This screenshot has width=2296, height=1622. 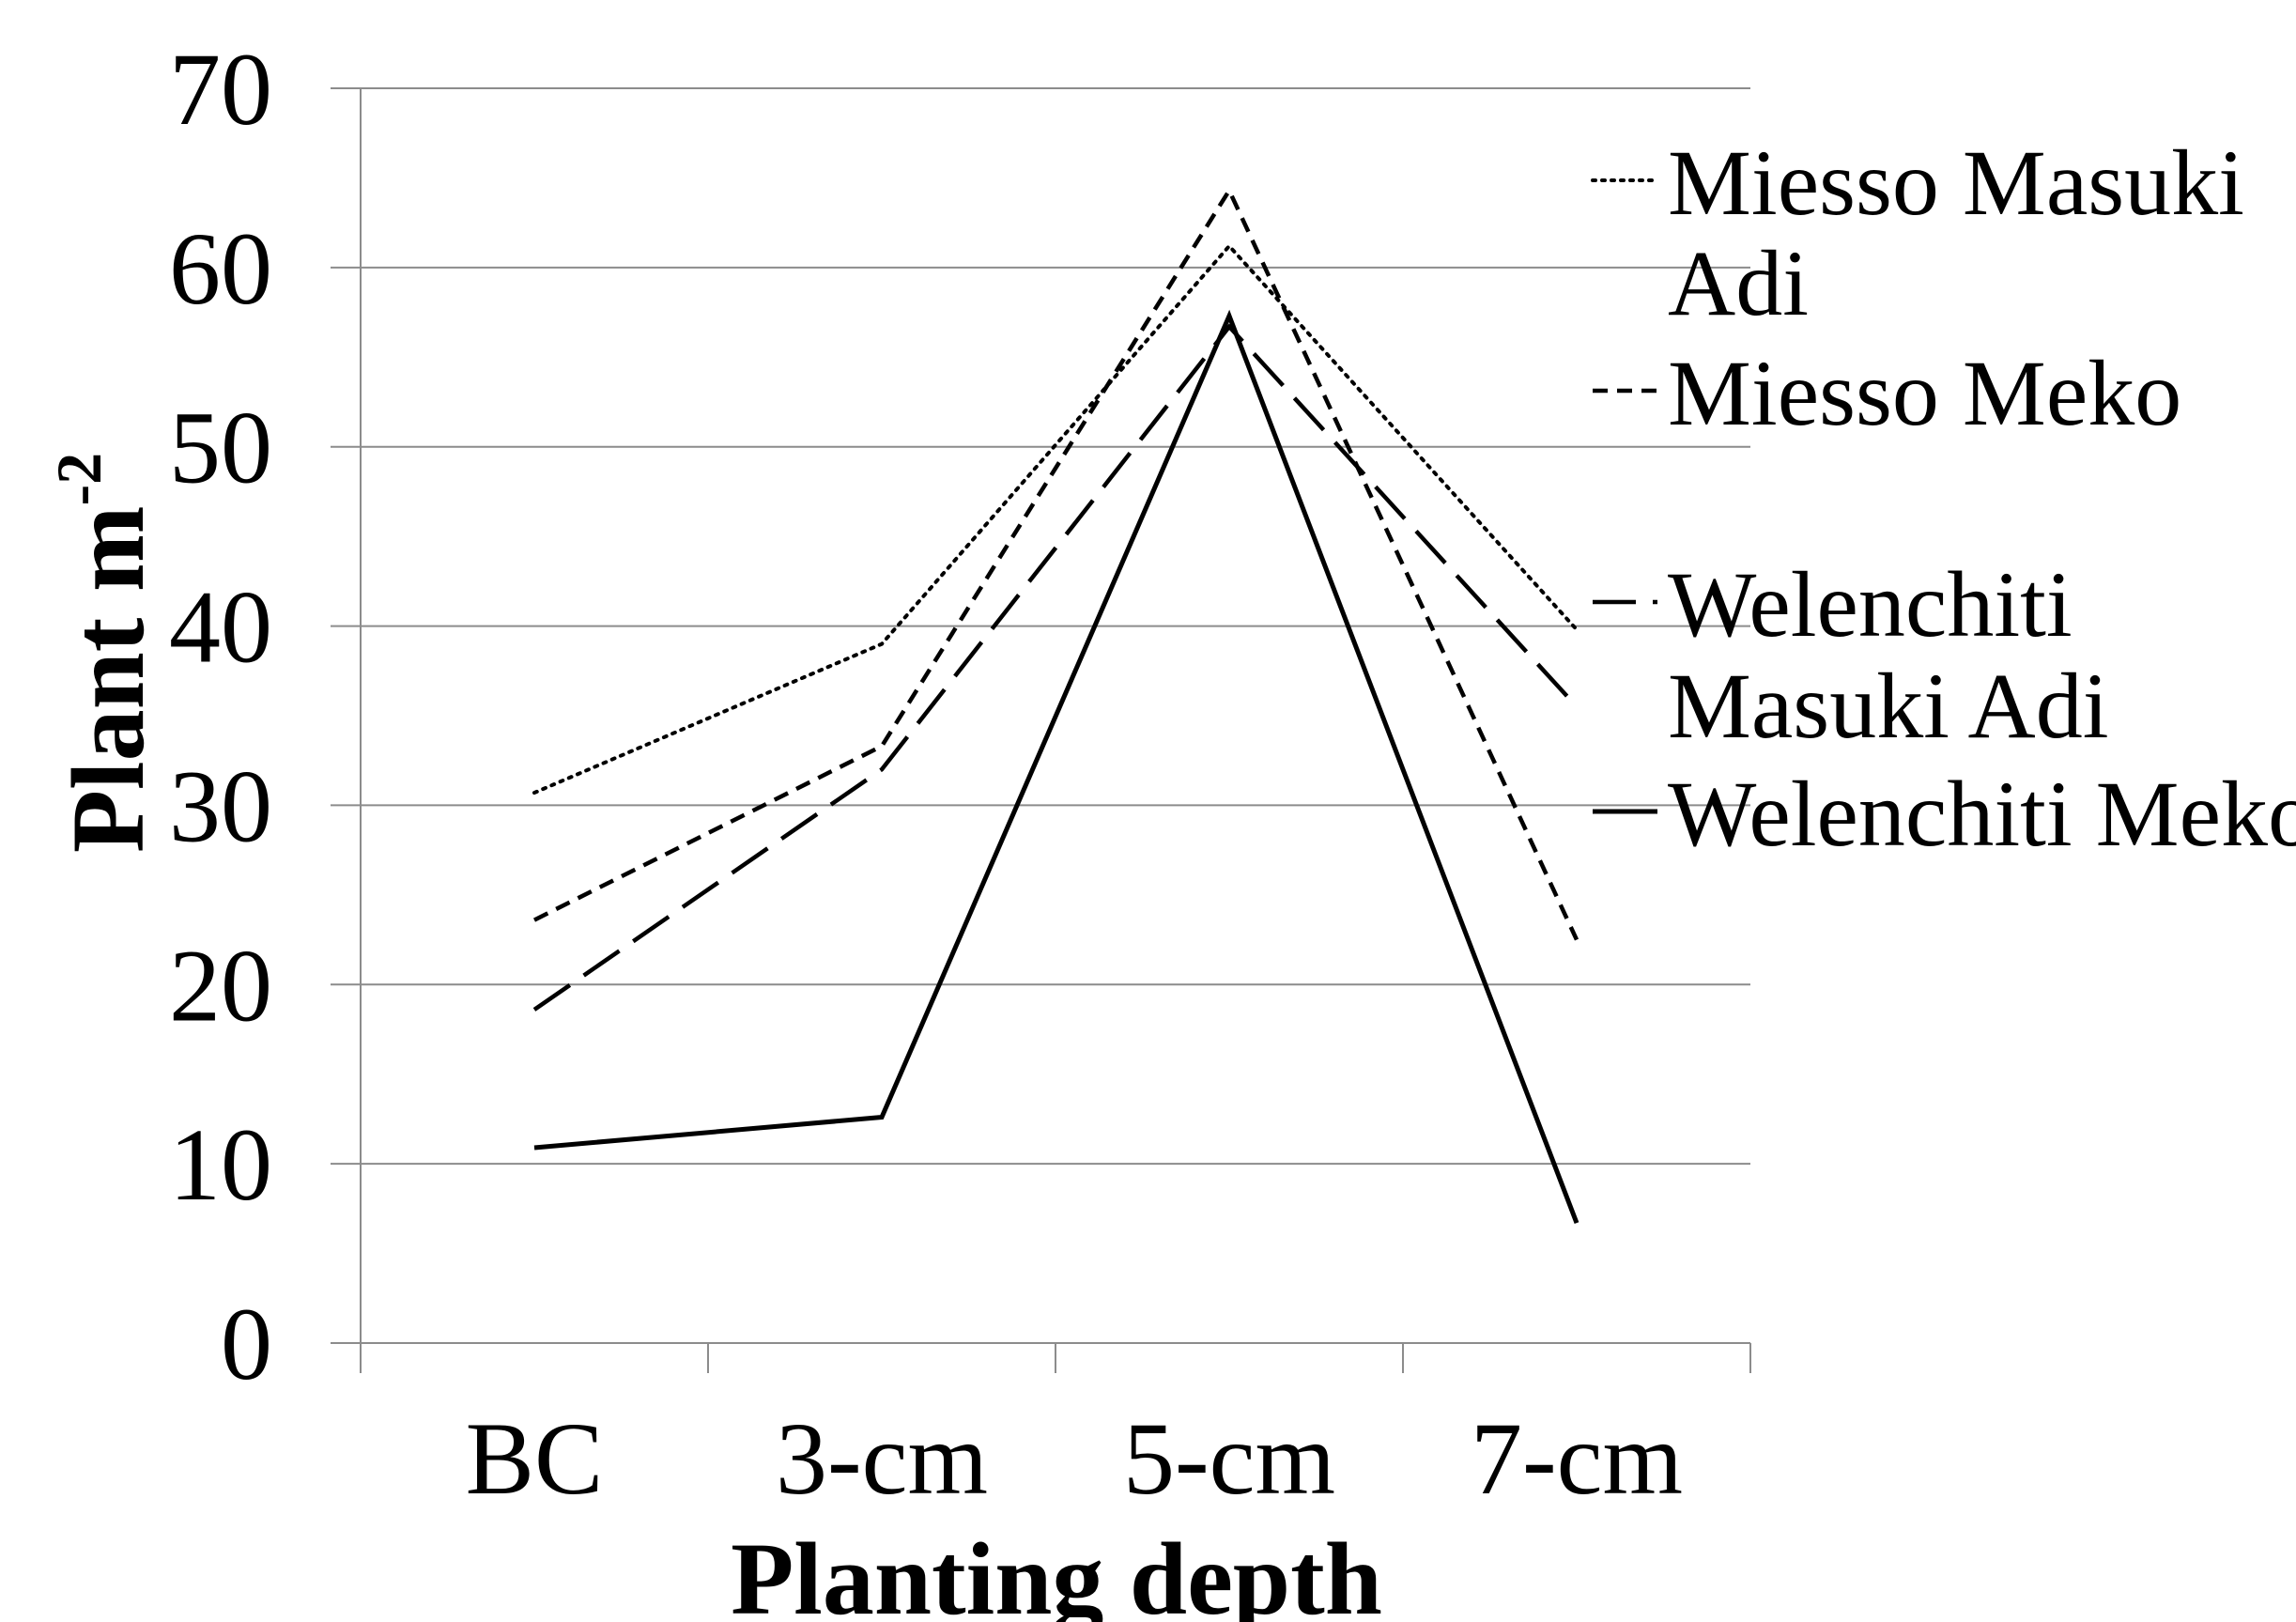 I want to click on legend-label: Miesso Meko, so click(x=1924, y=393).